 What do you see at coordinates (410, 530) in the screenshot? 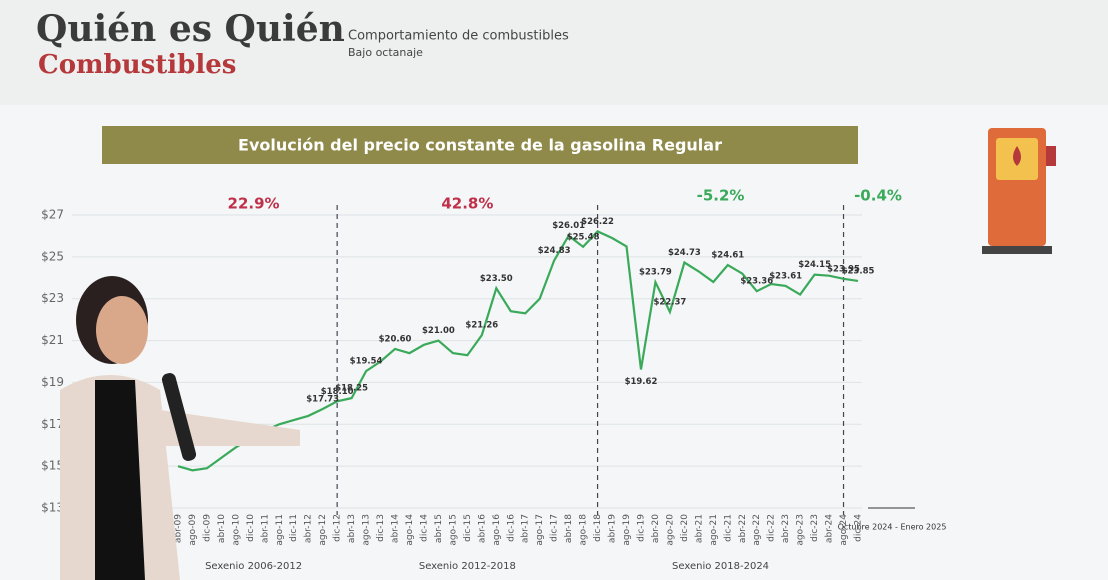
I see `x-tick-label: ago-14` at bounding box center [410, 530].